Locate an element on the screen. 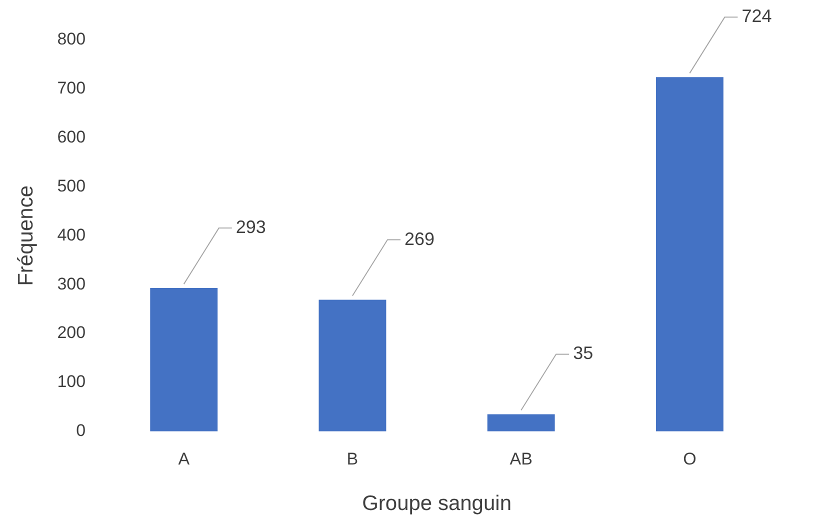  x-tick-label: O is located at coordinates (689, 458).